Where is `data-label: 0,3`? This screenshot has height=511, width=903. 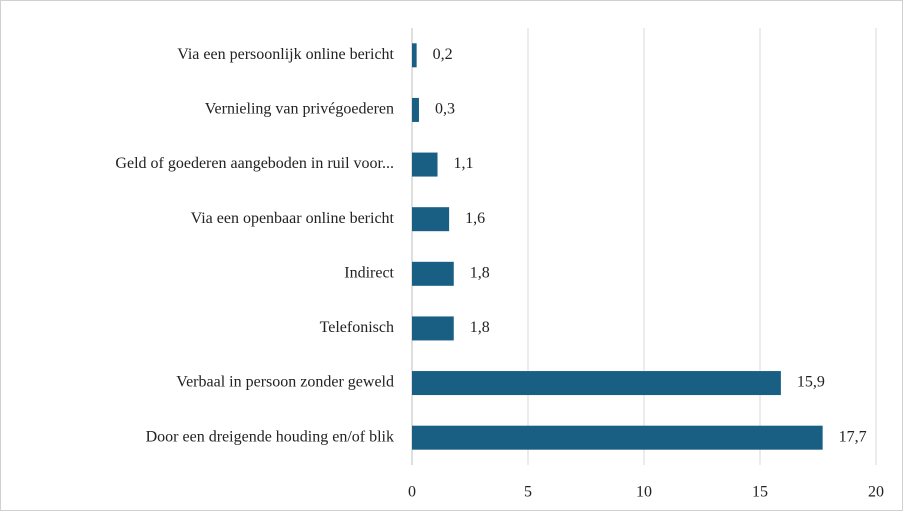 data-label: 0,3 is located at coordinates (445, 109).